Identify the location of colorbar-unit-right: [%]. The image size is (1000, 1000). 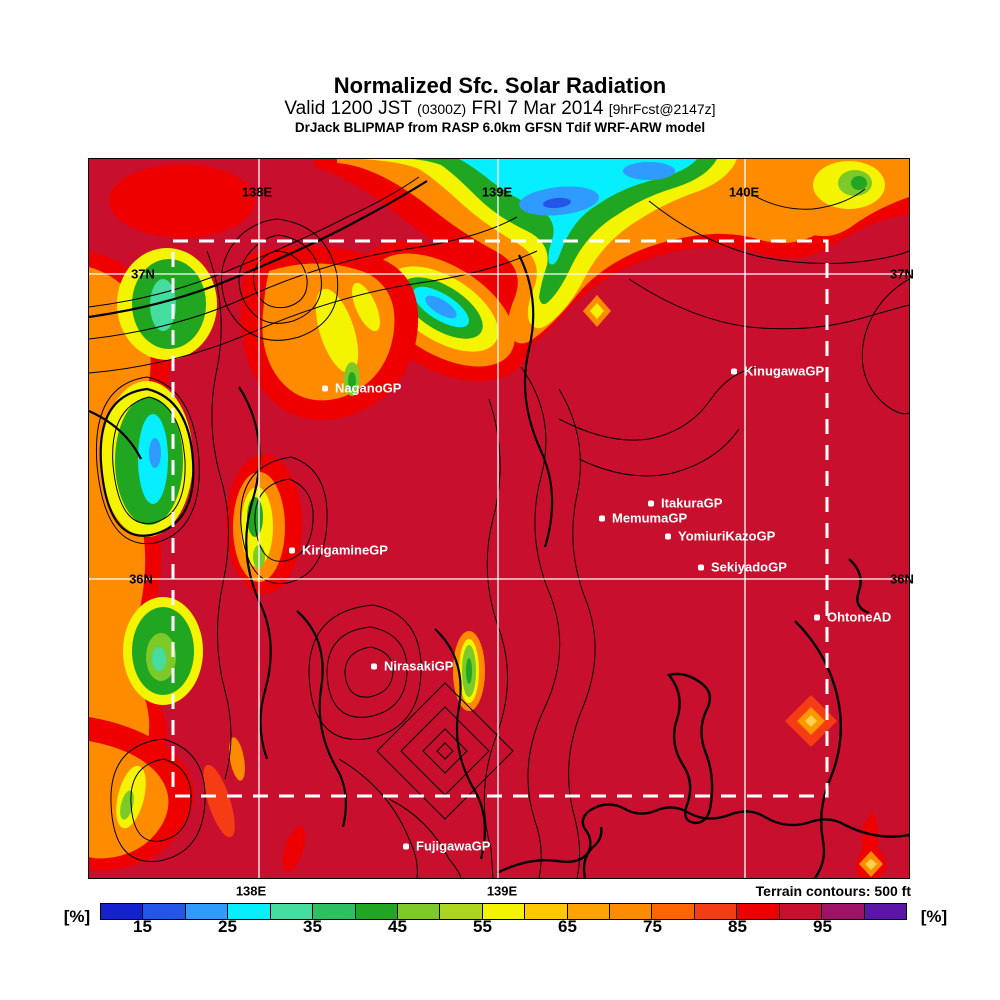
(934, 916).